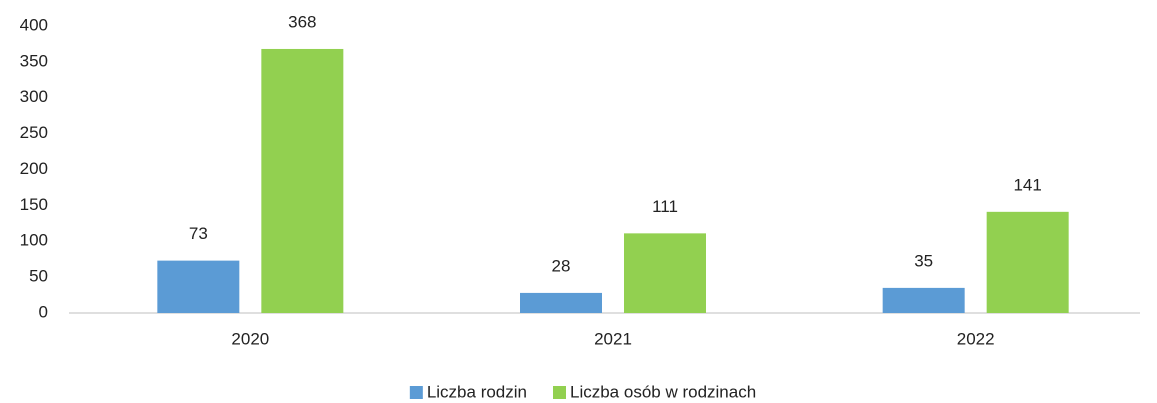 Image resolution: width=1157 pixels, height=403 pixels. I want to click on y-tick-label: 150, so click(34, 204).